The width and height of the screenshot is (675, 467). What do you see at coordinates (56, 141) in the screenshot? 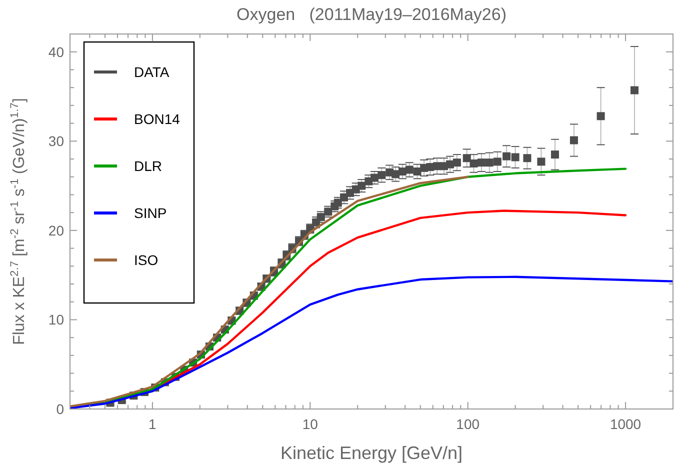
I see `y-tick-label: 30` at bounding box center [56, 141].